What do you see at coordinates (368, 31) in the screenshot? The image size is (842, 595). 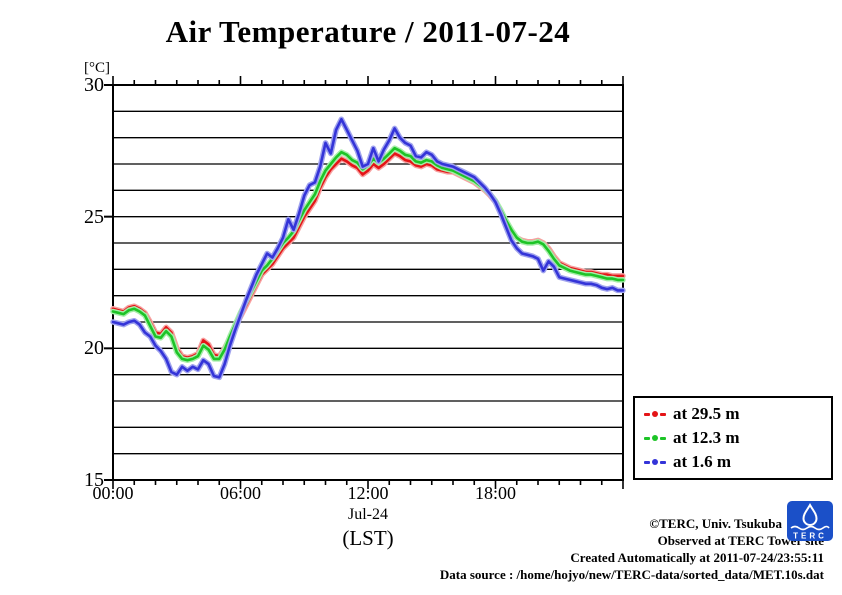 I see `chart-title: Air Temperature / 2011-07-24` at bounding box center [368, 31].